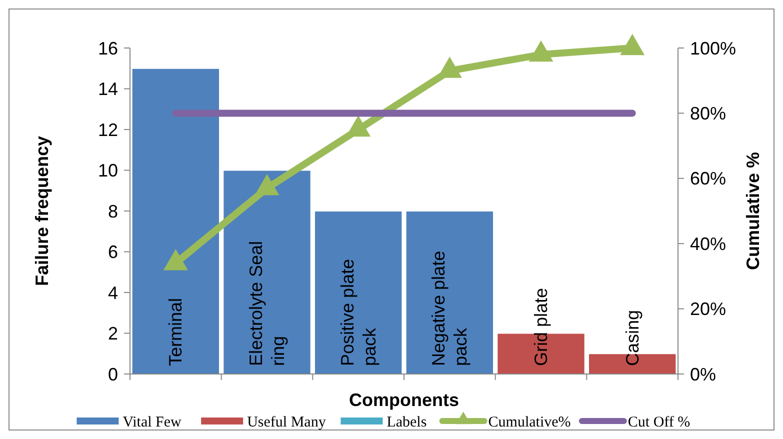  What do you see at coordinates (113, 292) in the screenshot?
I see `y-tick-label: 4` at bounding box center [113, 292].